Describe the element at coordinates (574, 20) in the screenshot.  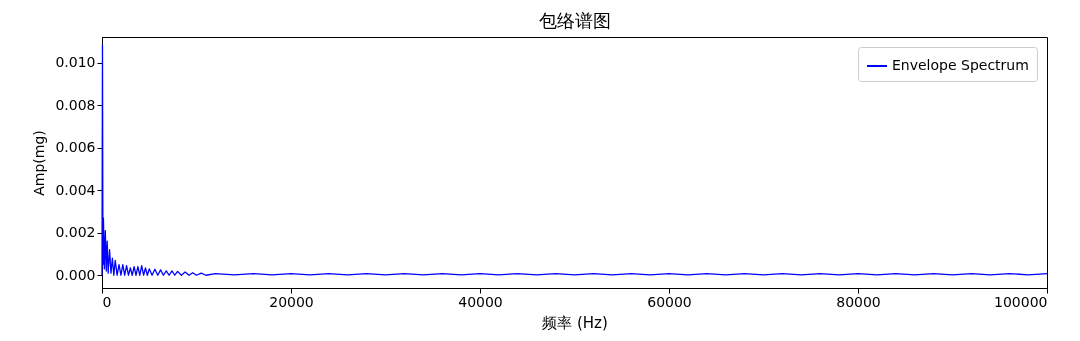
I see `chart-title: 包络谱图` at that location.